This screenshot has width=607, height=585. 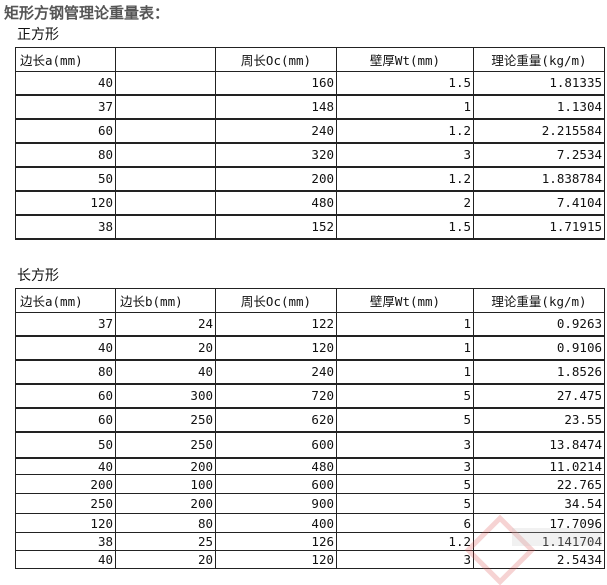 I want to click on table-cell: 13.8474, so click(x=539, y=445).